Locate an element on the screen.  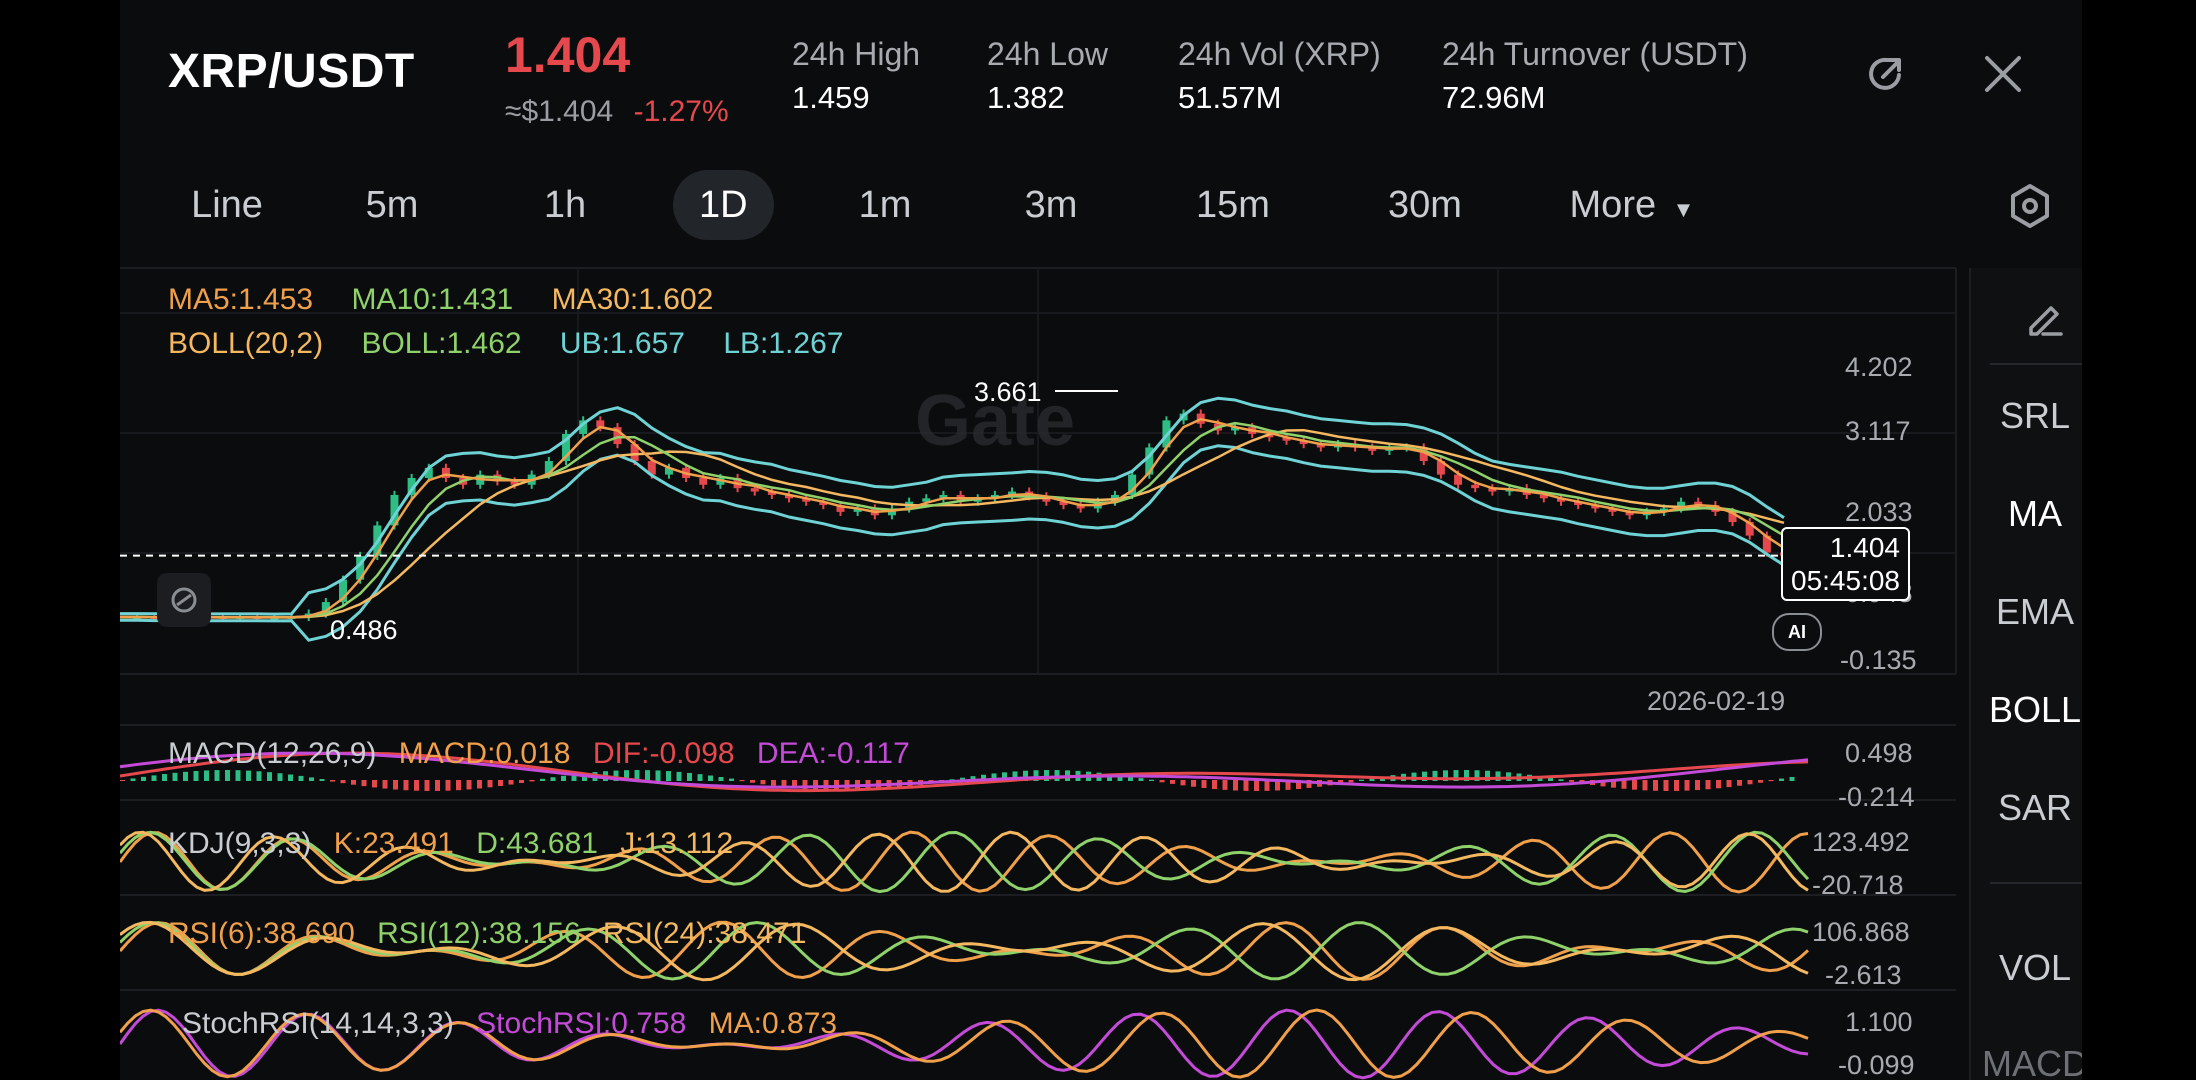
tab-3m: 3m is located at coordinates (1051, 205).